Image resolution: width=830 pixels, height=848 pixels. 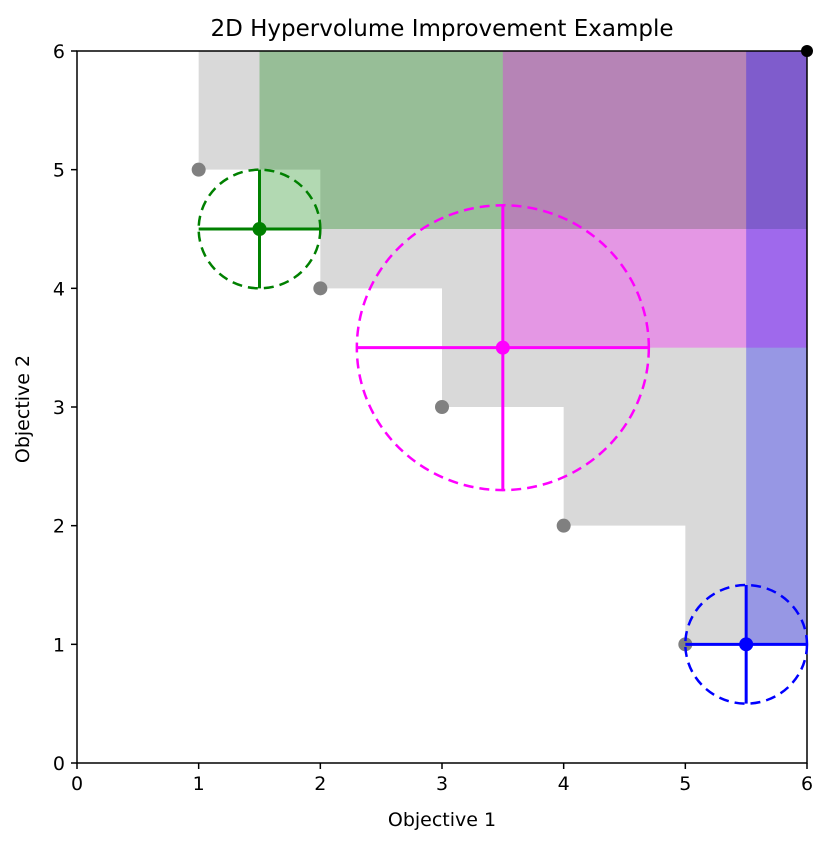 What do you see at coordinates (77, 784) in the screenshot?
I see `x-tick-label-0: 0` at bounding box center [77, 784].